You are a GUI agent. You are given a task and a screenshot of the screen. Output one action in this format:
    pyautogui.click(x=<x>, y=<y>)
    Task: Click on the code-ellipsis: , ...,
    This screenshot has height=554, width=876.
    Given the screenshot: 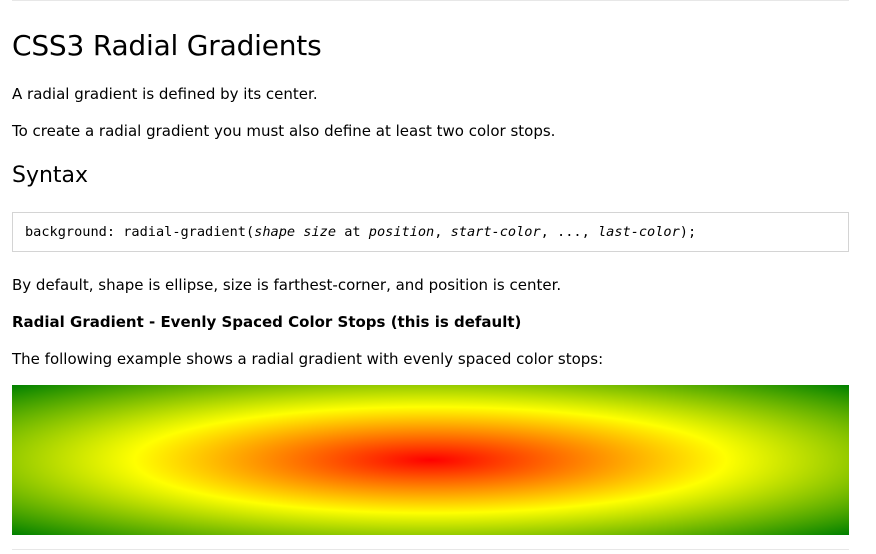 What is the action you would take?
    pyautogui.click(x=569, y=232)
    